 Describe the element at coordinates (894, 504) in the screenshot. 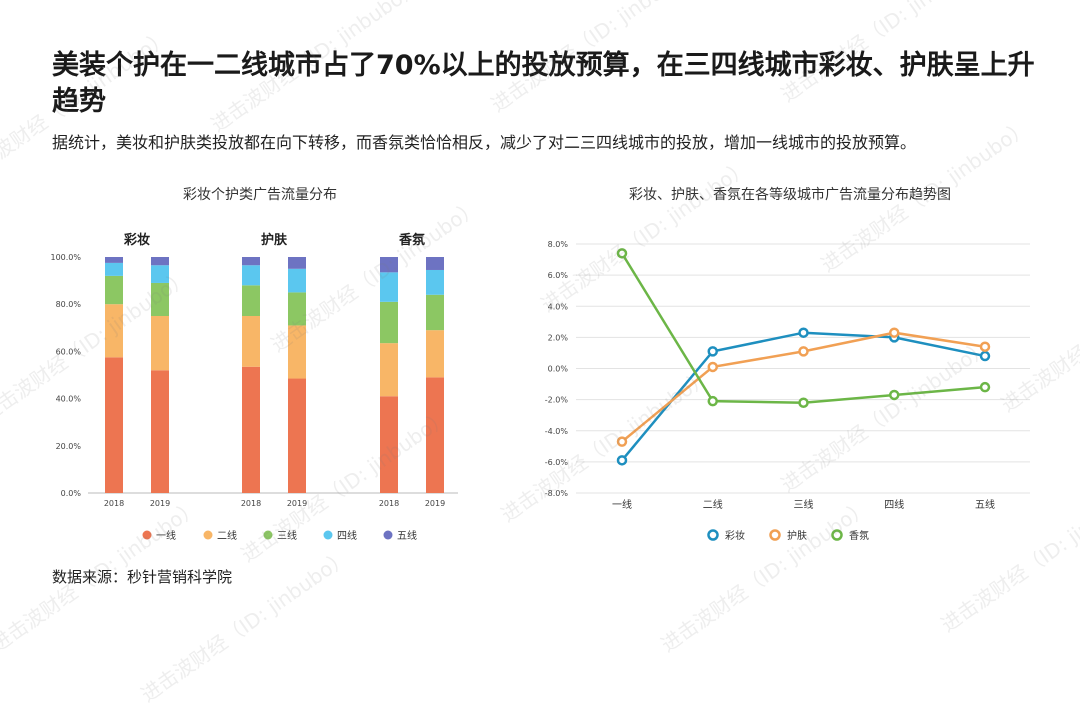

I see `line-x-tick-label: 四线` at that location.